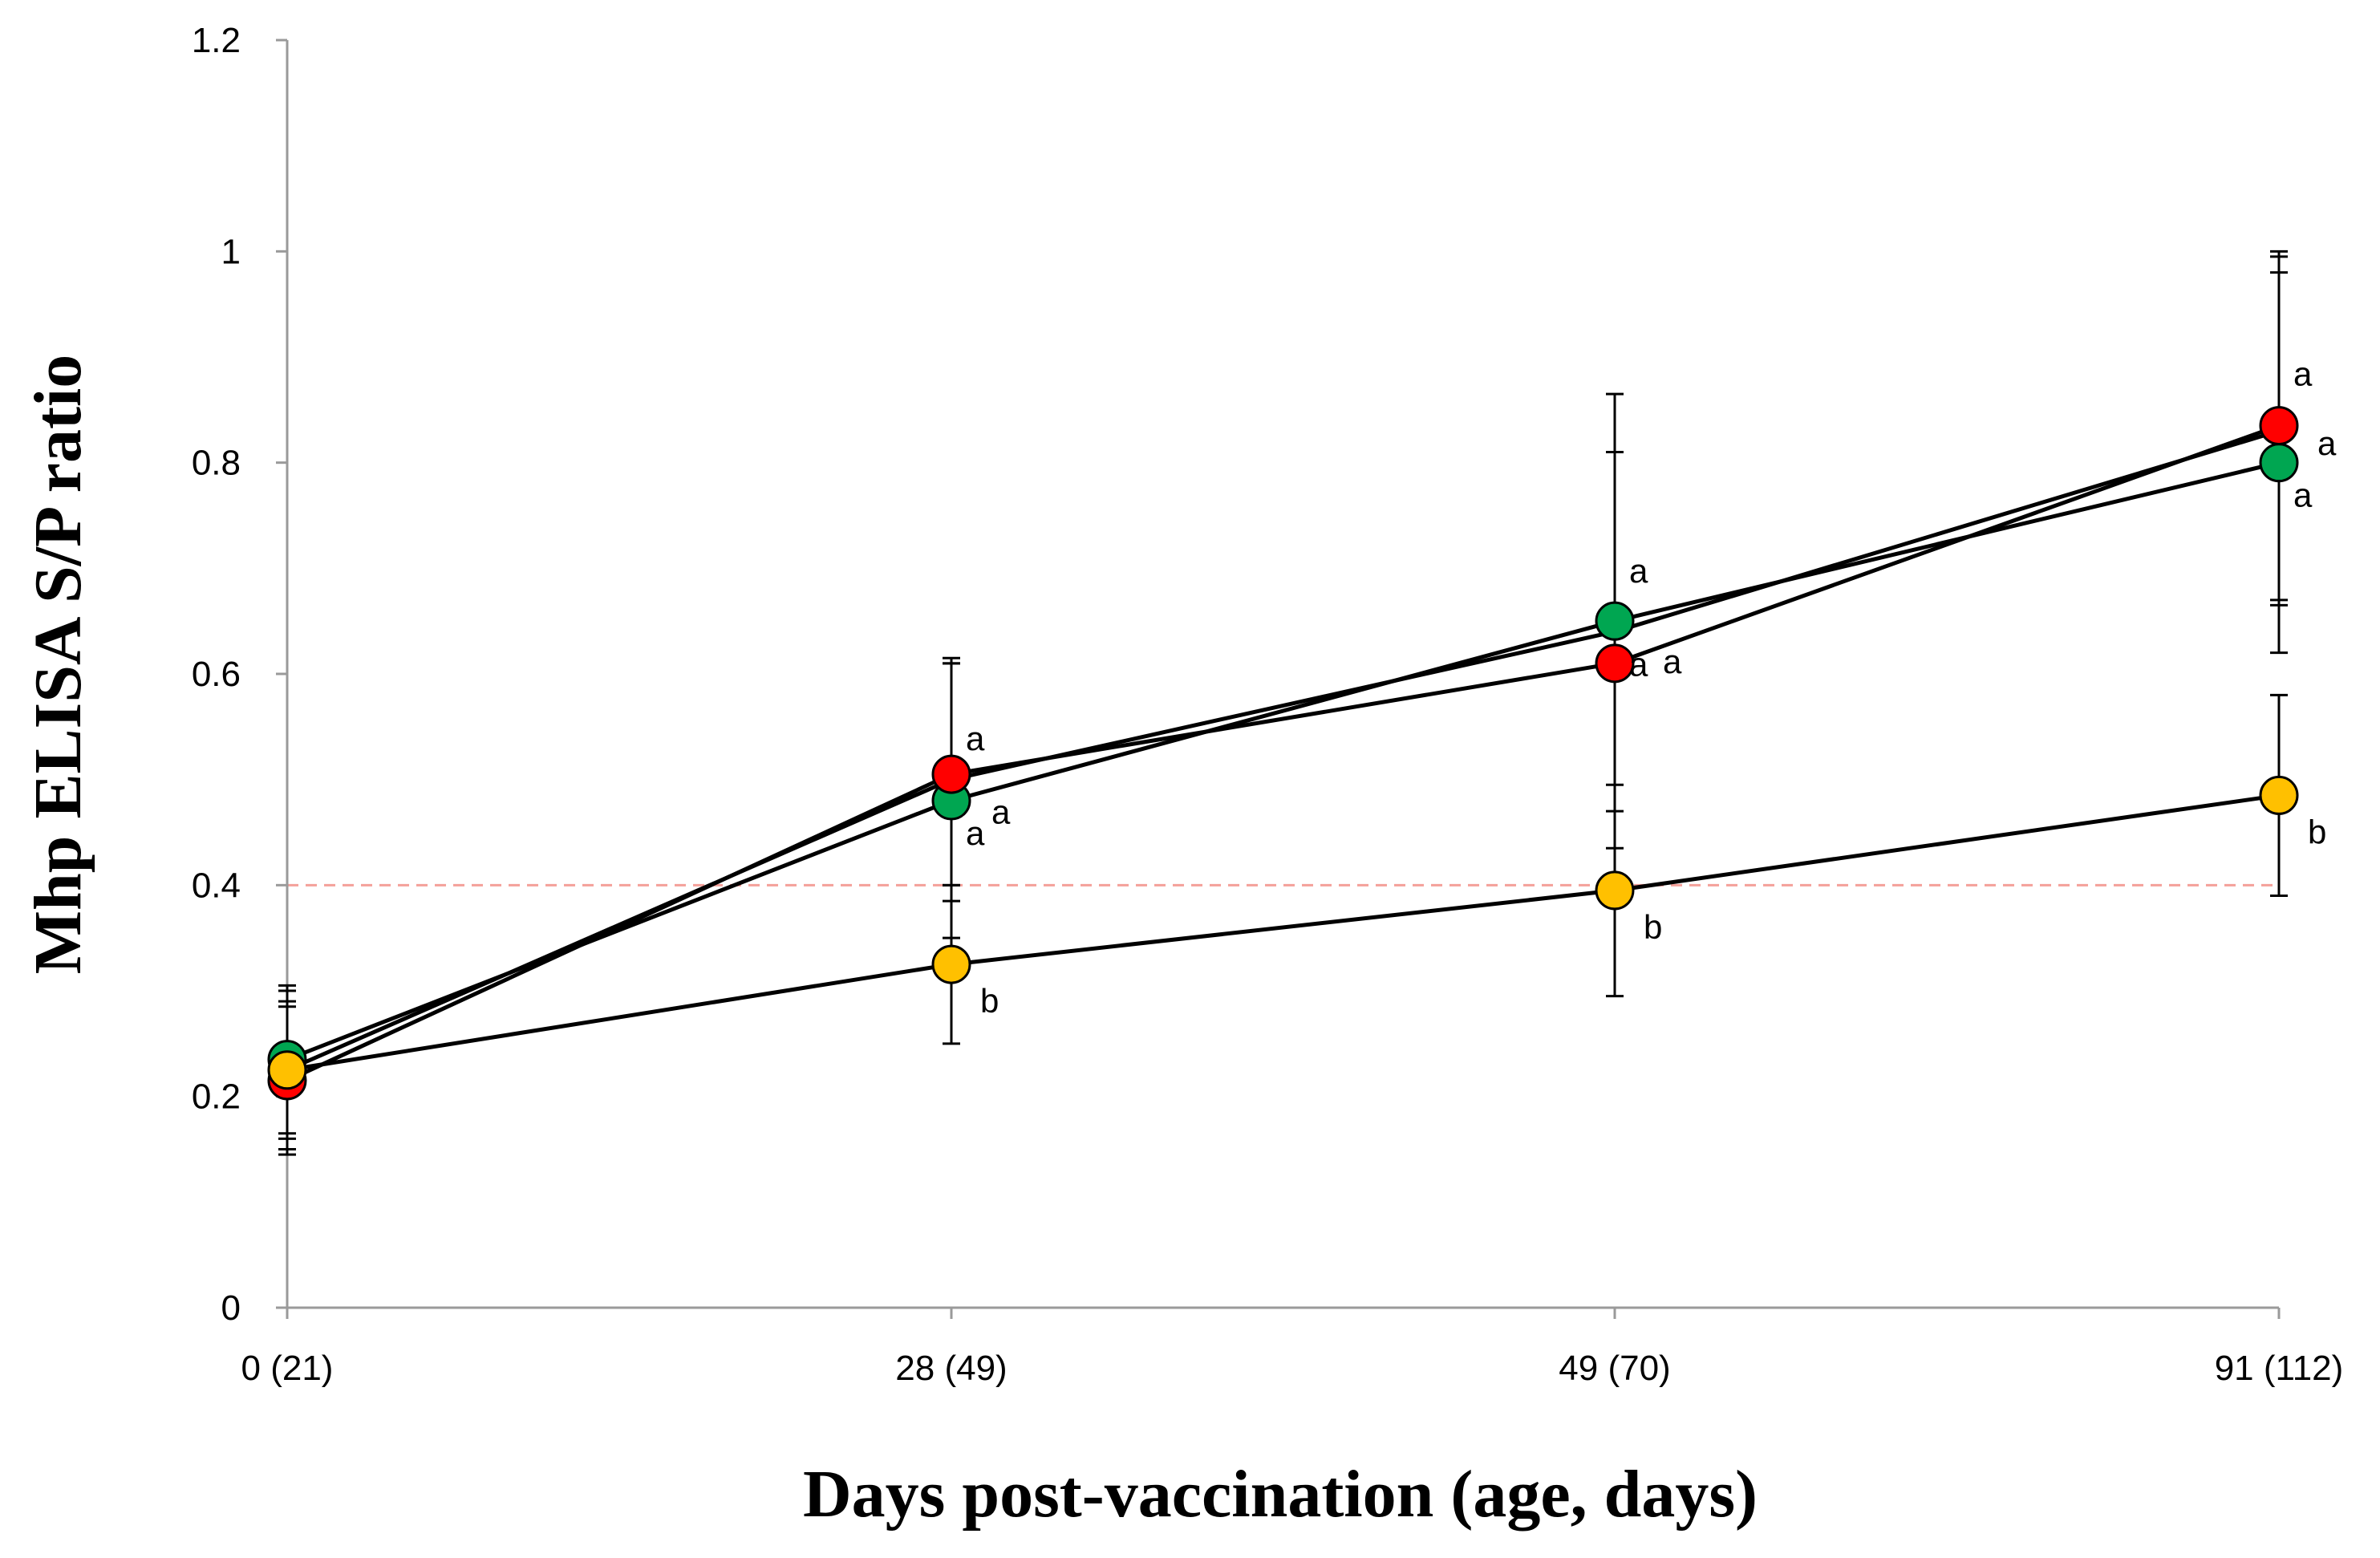 This screenshot has height=1558, width=2380. I want to click on x-tick-label: 0 (21), so click(287, 1368).